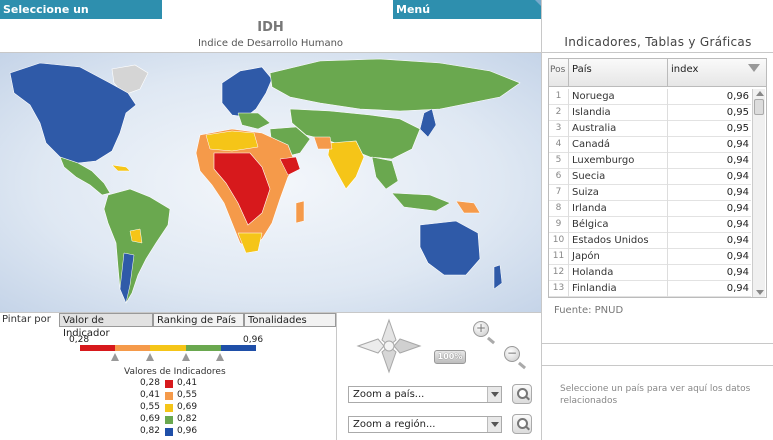 This screenshot has width=773, height=440. Describe the element at coordinates (650, 97) in the screenshot. I see `table-row: 1 Noruega 0,96` at that location.